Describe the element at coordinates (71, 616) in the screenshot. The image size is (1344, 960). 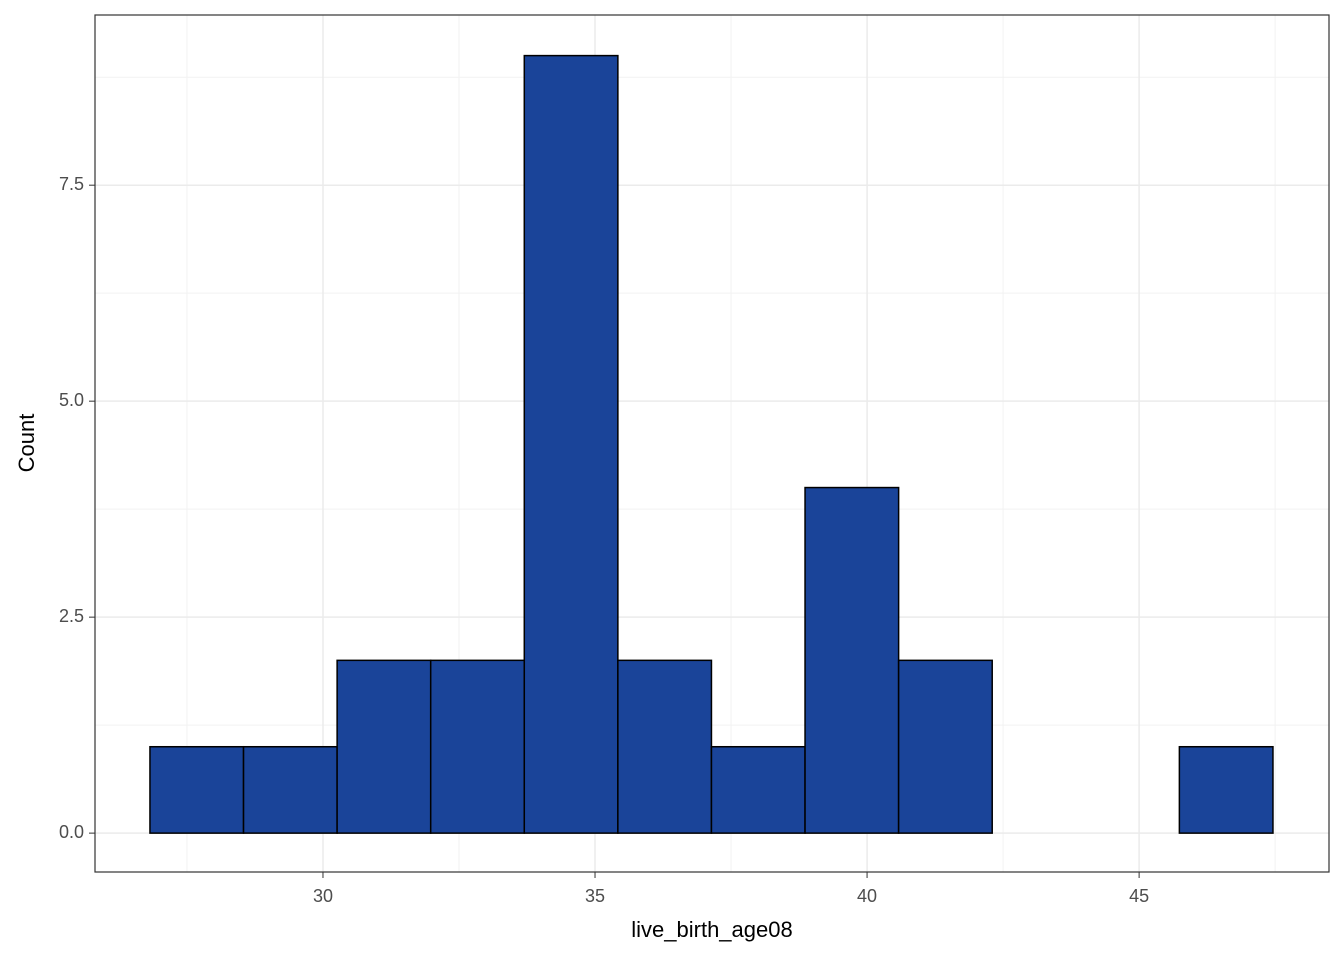
I see `y-tick-label: 2.5` at that location.